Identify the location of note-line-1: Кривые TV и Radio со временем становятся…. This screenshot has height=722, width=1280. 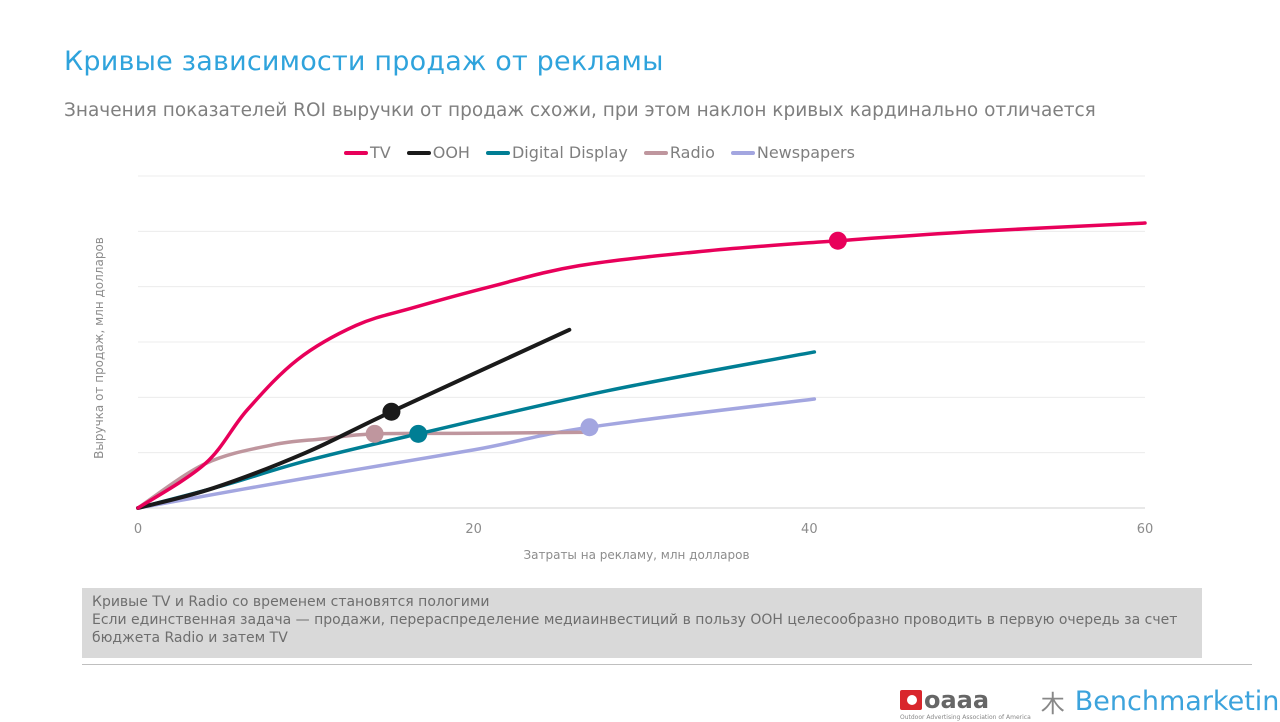
(291, 602).